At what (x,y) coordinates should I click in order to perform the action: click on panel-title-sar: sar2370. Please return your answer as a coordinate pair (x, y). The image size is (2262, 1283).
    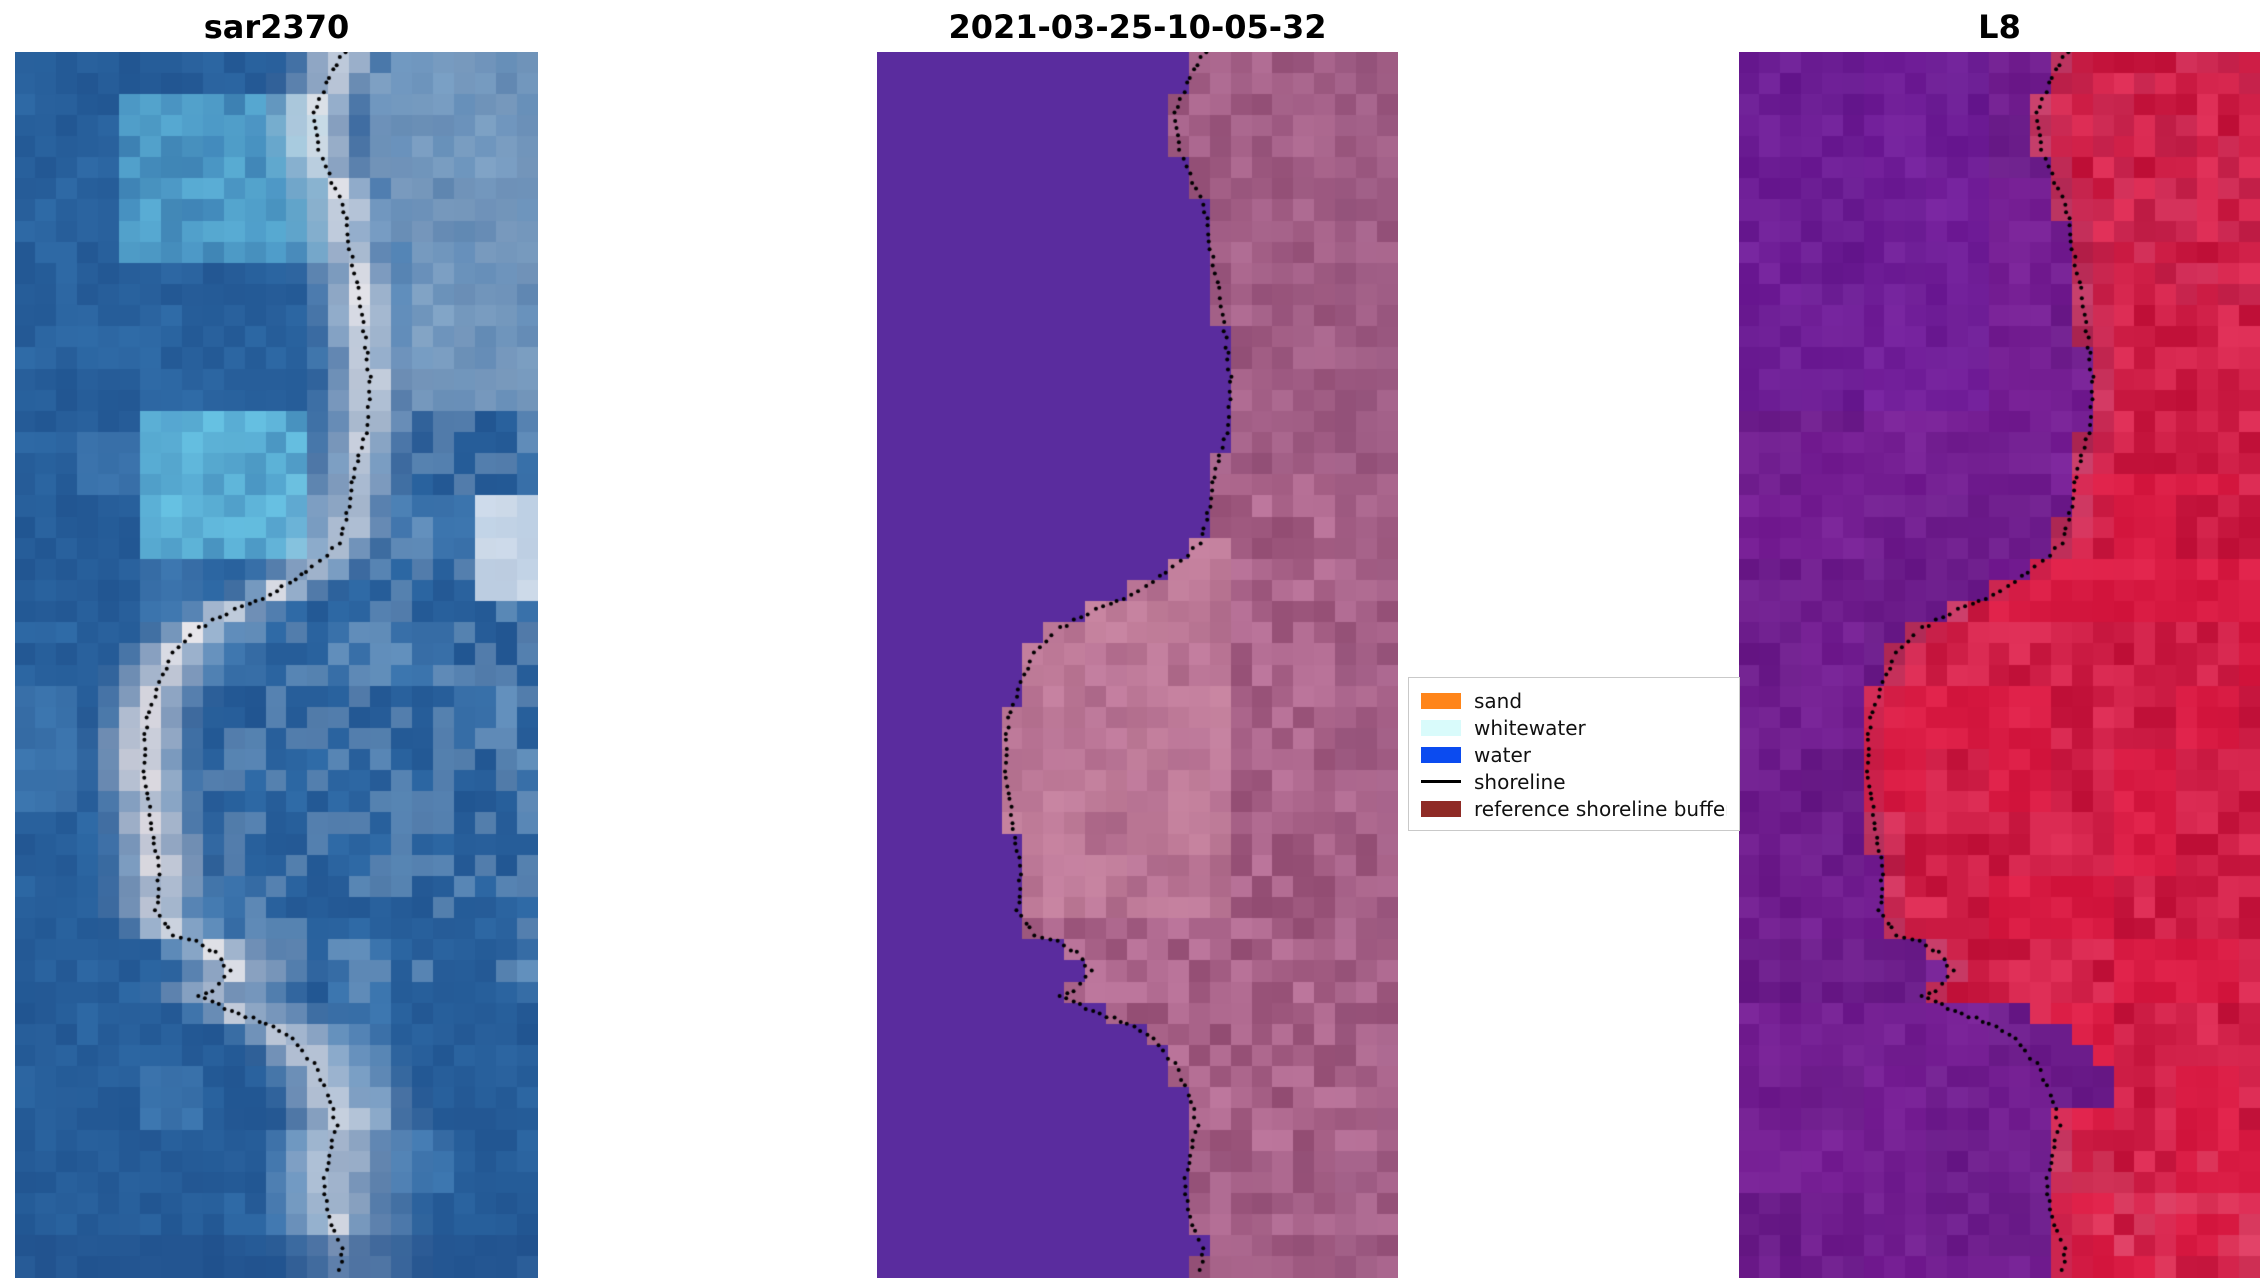
    Looking at the image, I should click on (276, 27).